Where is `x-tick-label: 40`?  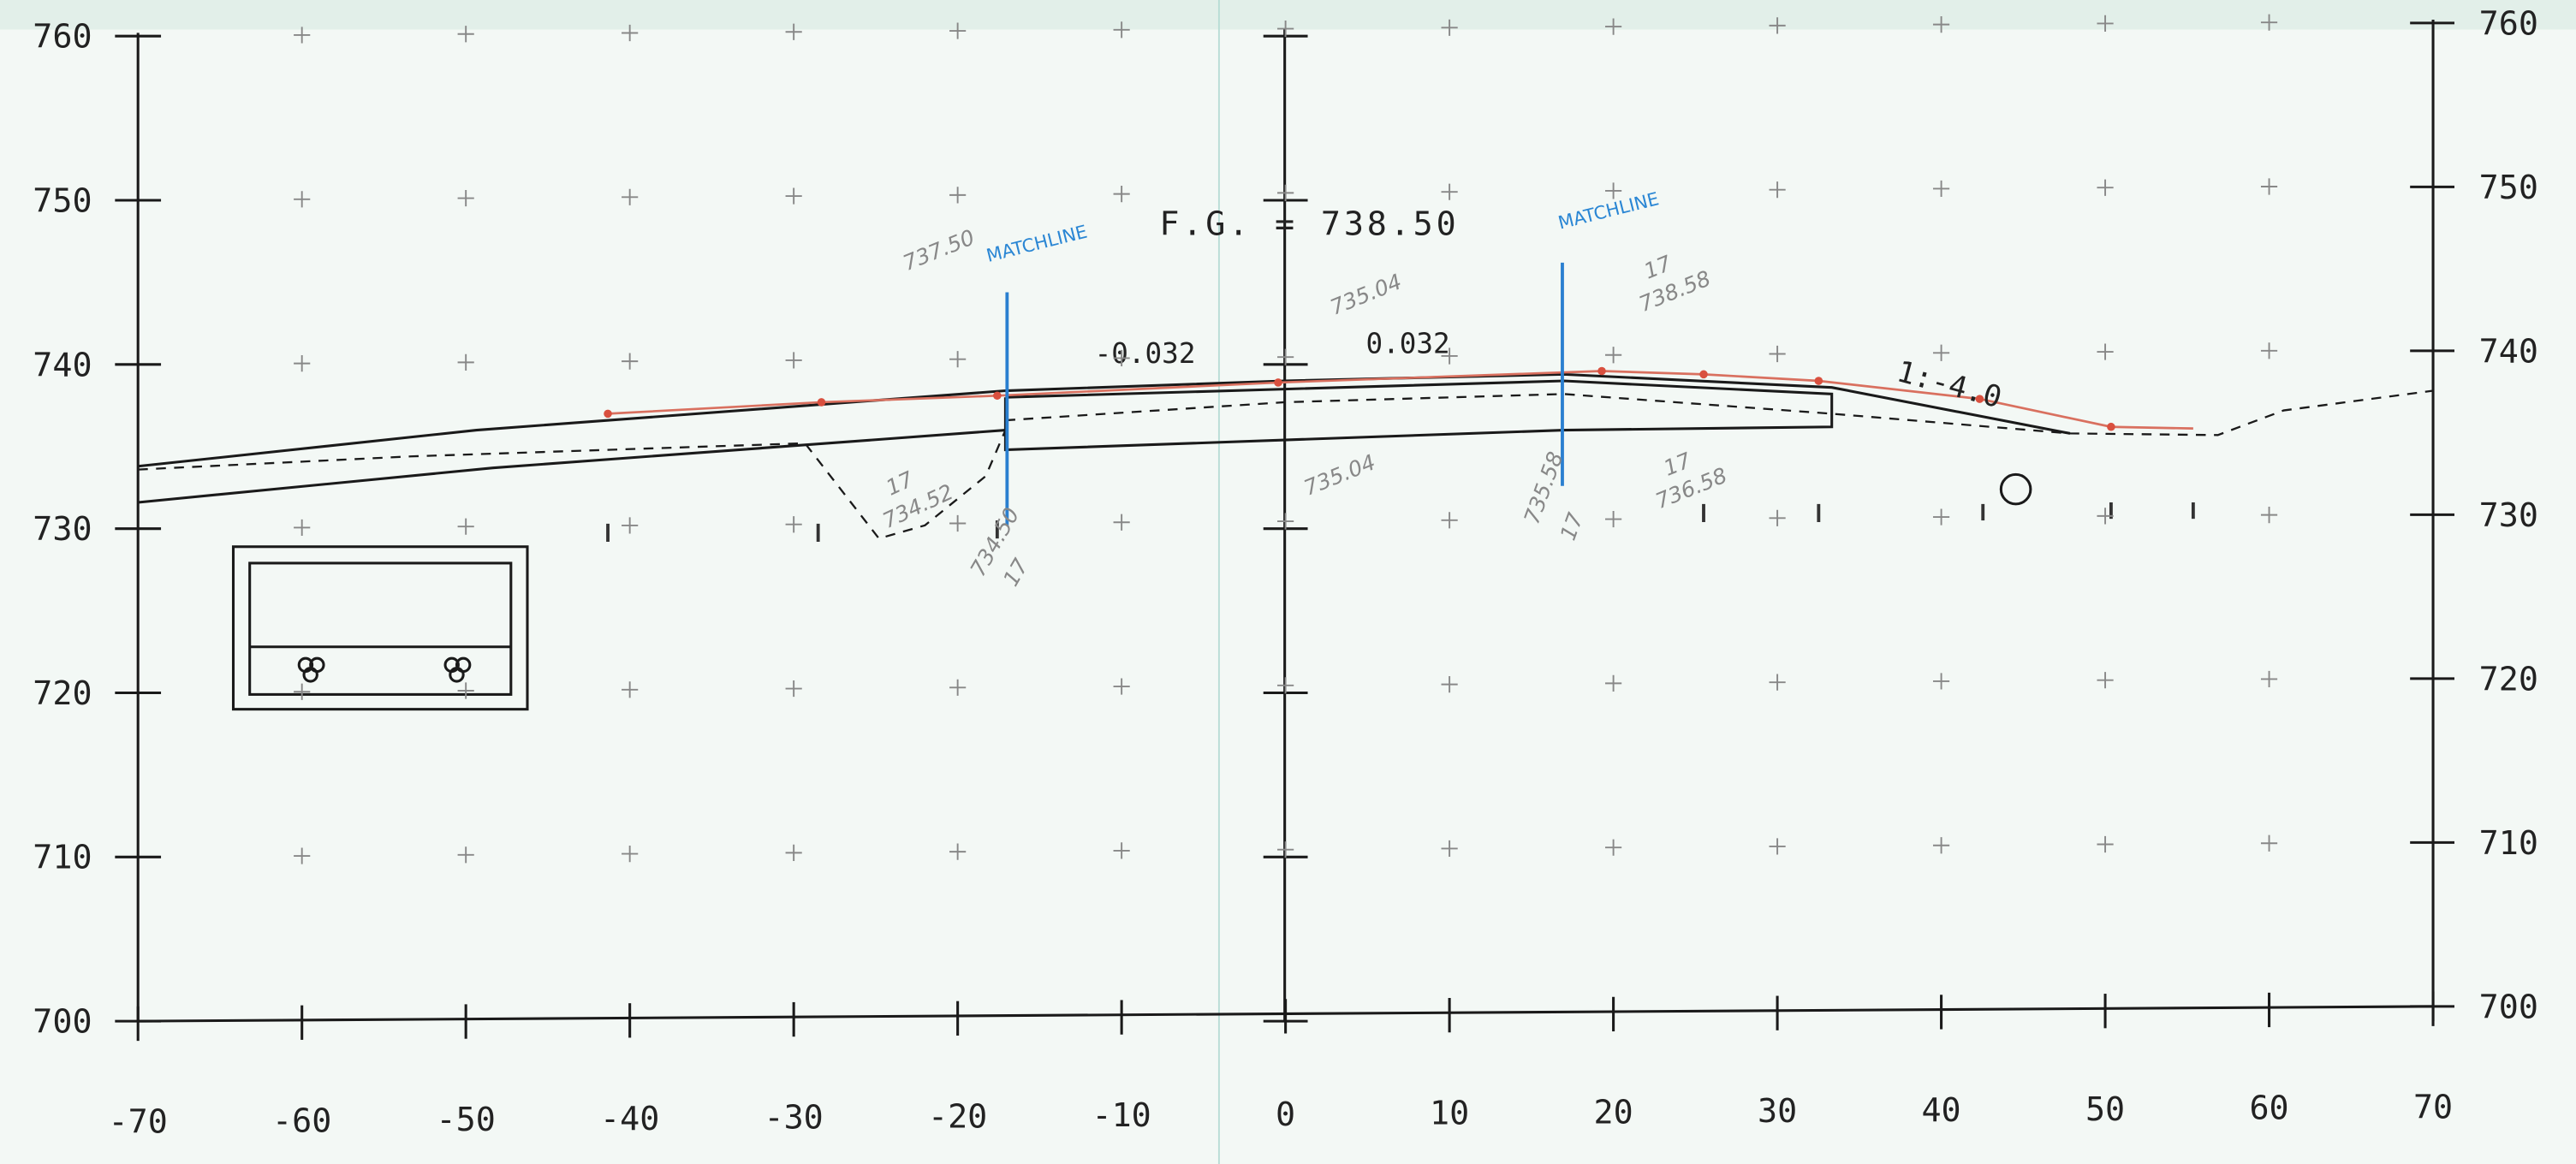
x-tick-label: 40 is located at coordinates (1940, 1110).